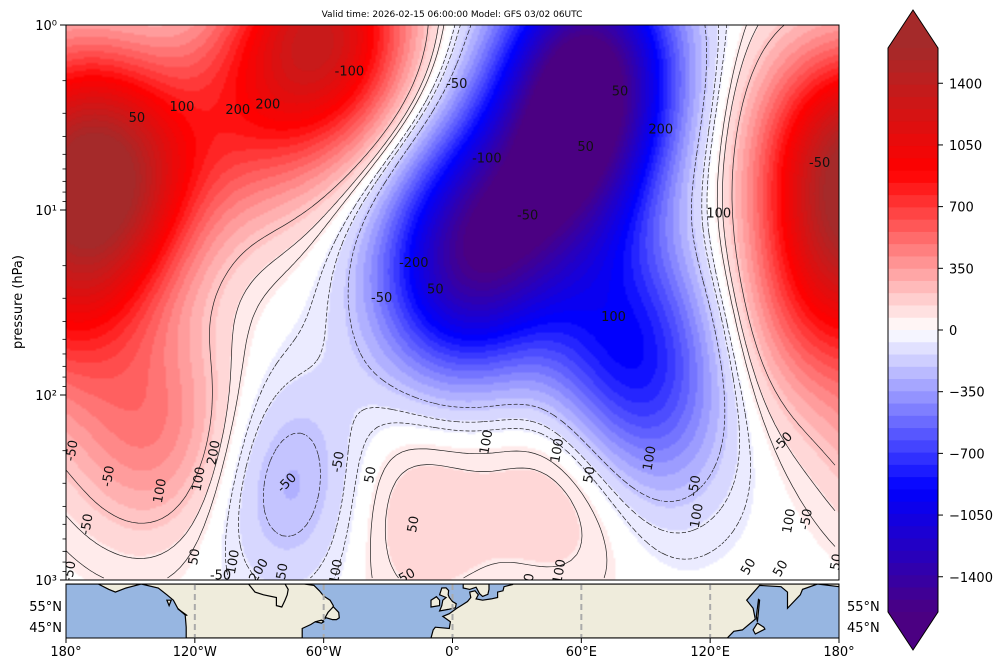 Image resolution: width=1006 pixels, height=669 pixels. I want to click on map-gridlines, so click(452, 611).